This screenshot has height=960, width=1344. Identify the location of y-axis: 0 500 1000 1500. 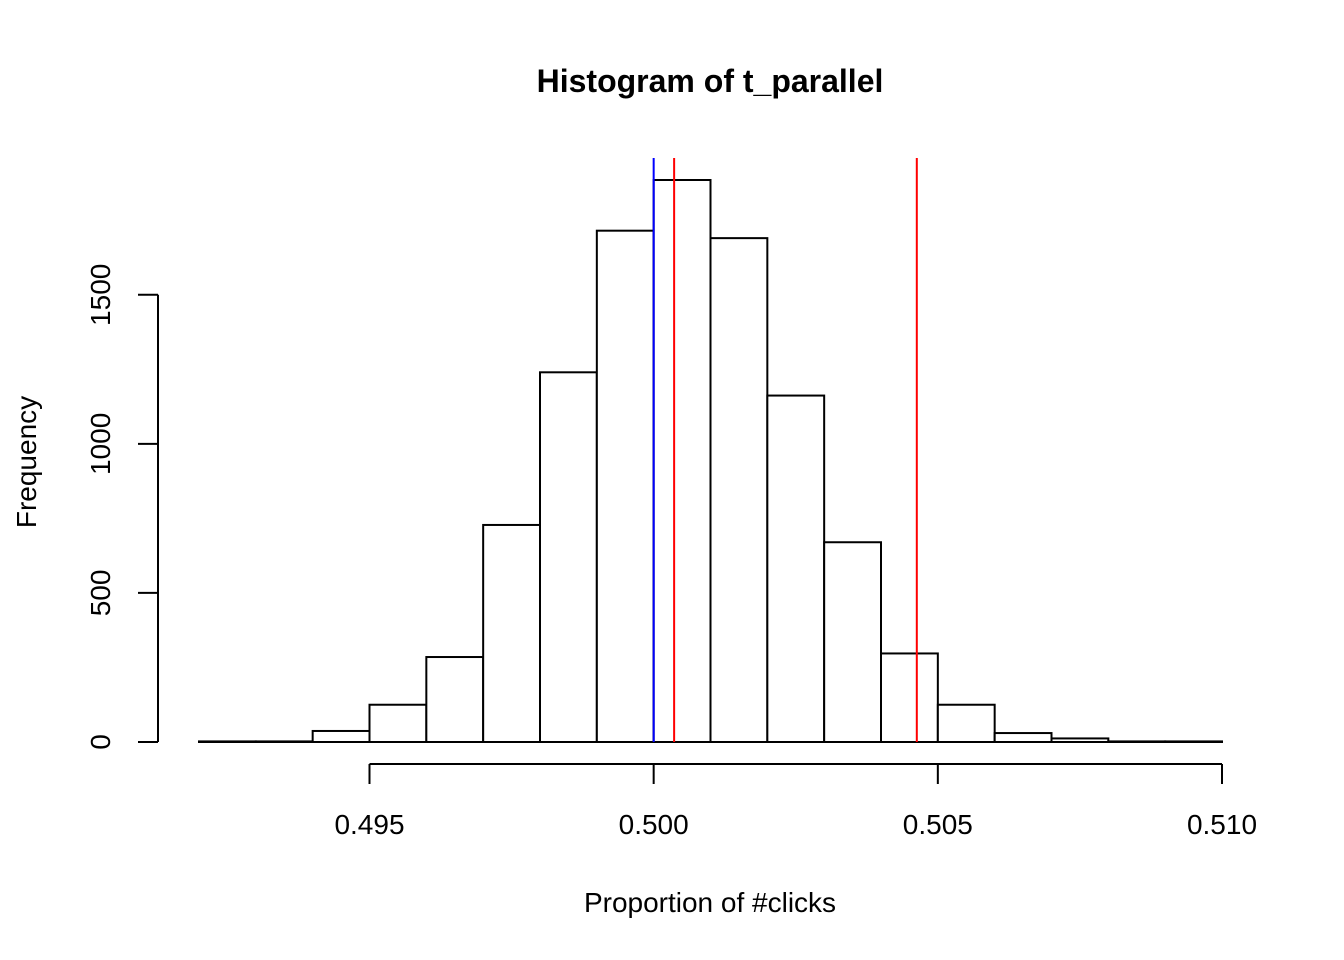
(122, 507).